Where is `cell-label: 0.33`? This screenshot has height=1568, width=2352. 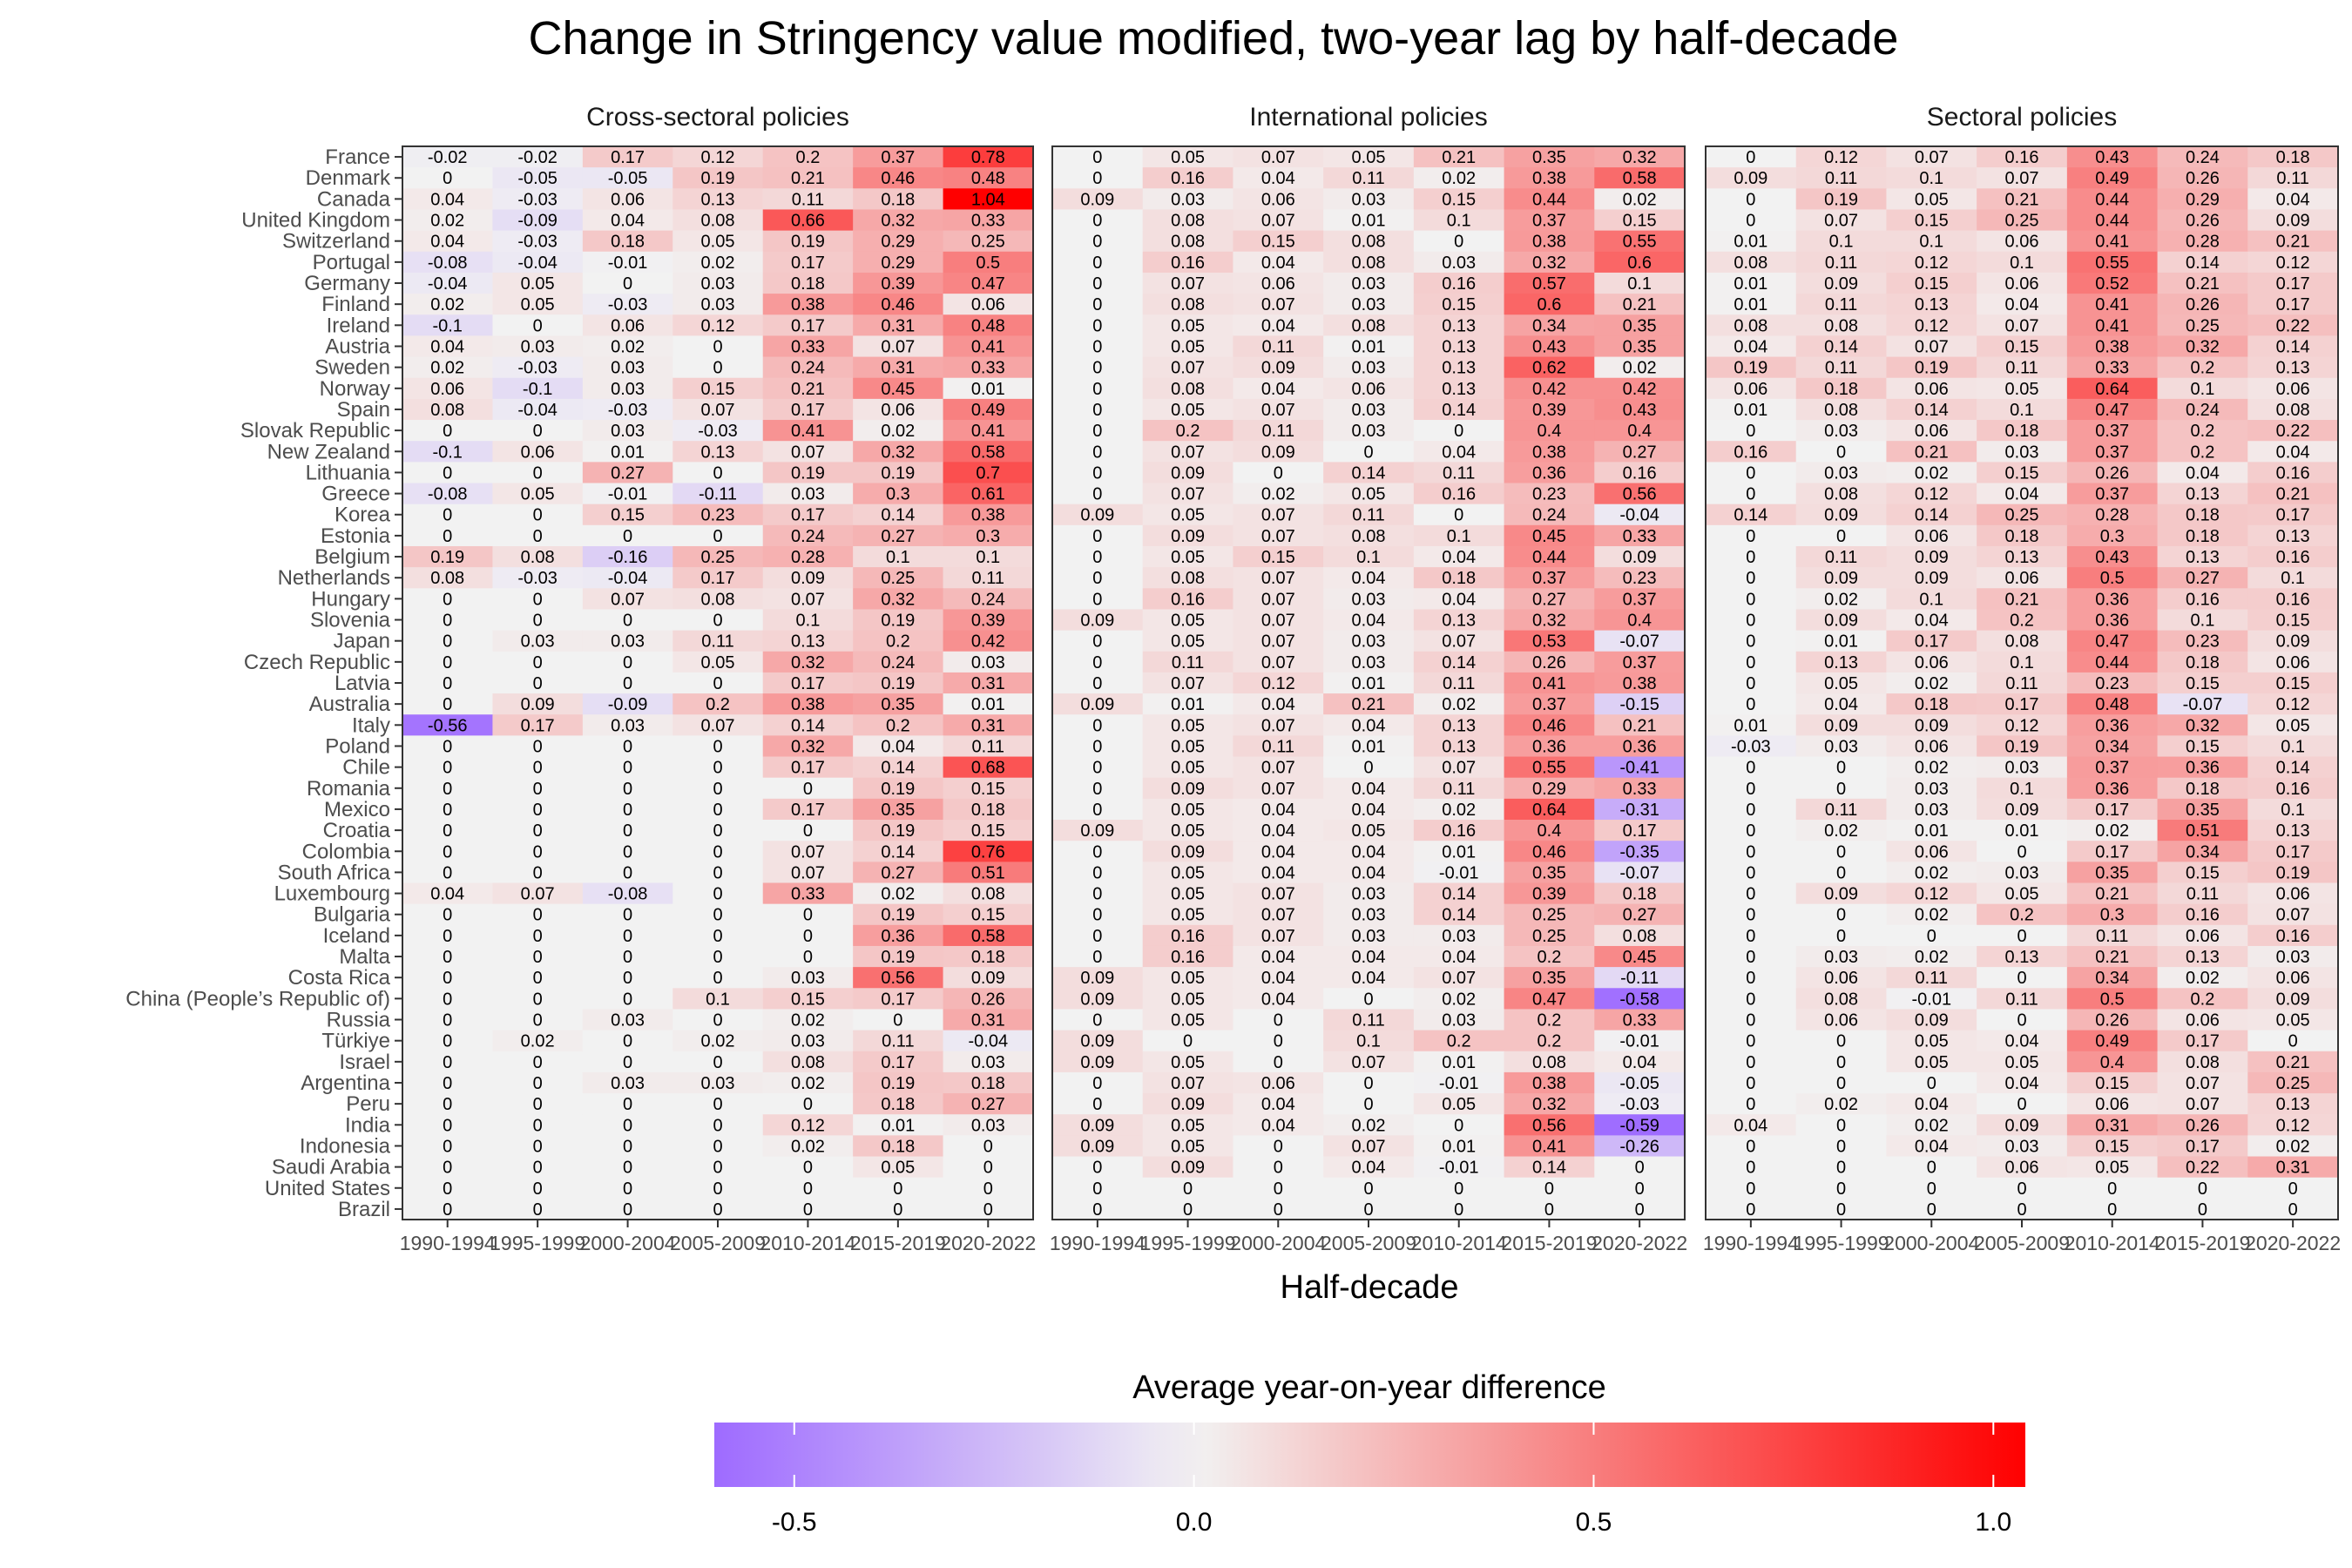 cell-label: 0.33 is located at coordinates (808, 895).